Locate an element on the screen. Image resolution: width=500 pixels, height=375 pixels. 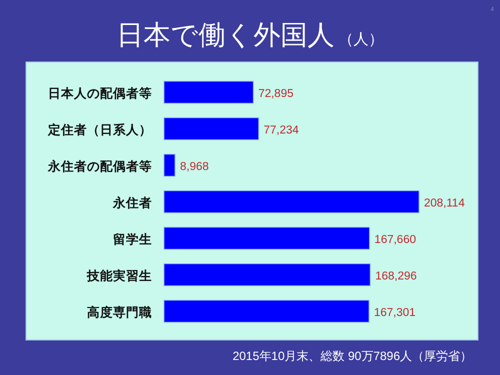
text: 2015年10月末、総数 90万7896人（厚労省） is located at coordinates (352, 356).